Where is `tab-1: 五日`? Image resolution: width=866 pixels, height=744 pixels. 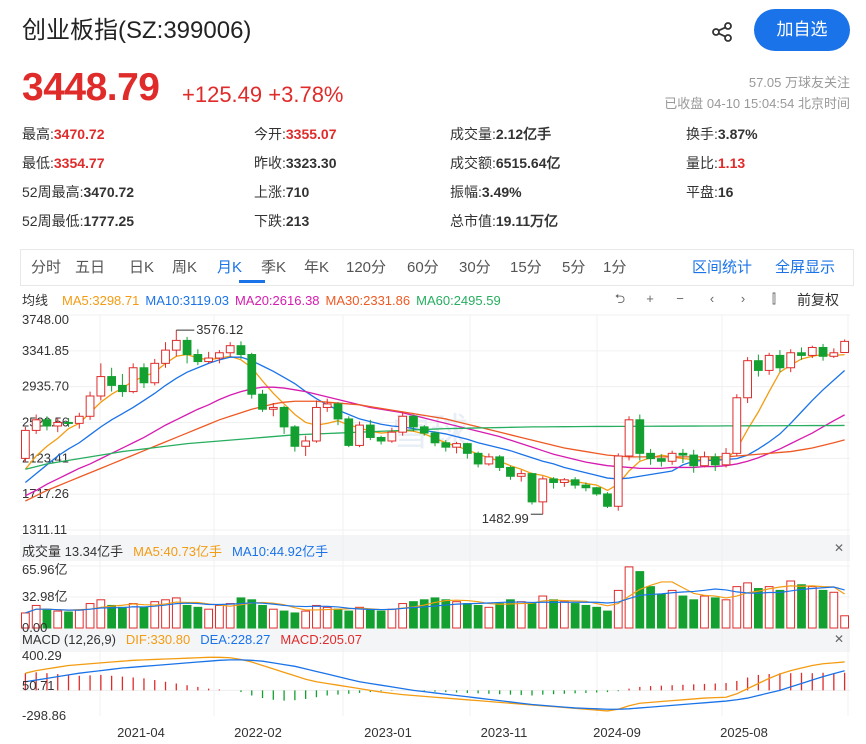 tab-1: 五日 is located at coordinates (90, 267).